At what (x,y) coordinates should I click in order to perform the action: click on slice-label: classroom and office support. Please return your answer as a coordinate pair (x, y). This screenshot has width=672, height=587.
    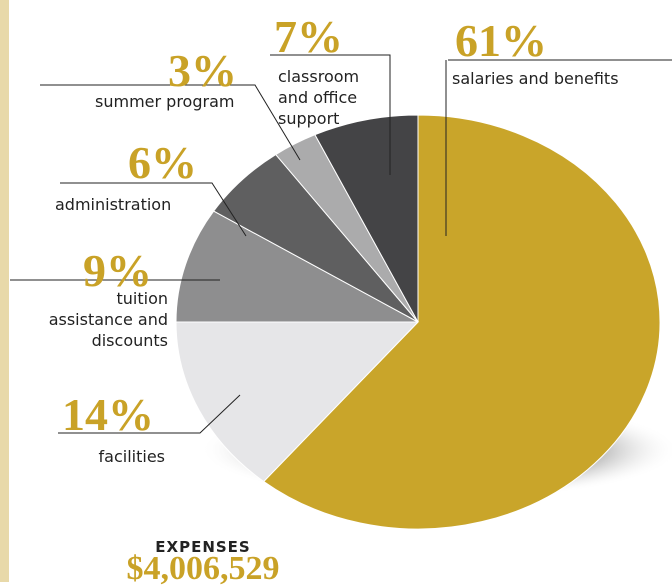
    Looking at the image, I should click on (319, 97).